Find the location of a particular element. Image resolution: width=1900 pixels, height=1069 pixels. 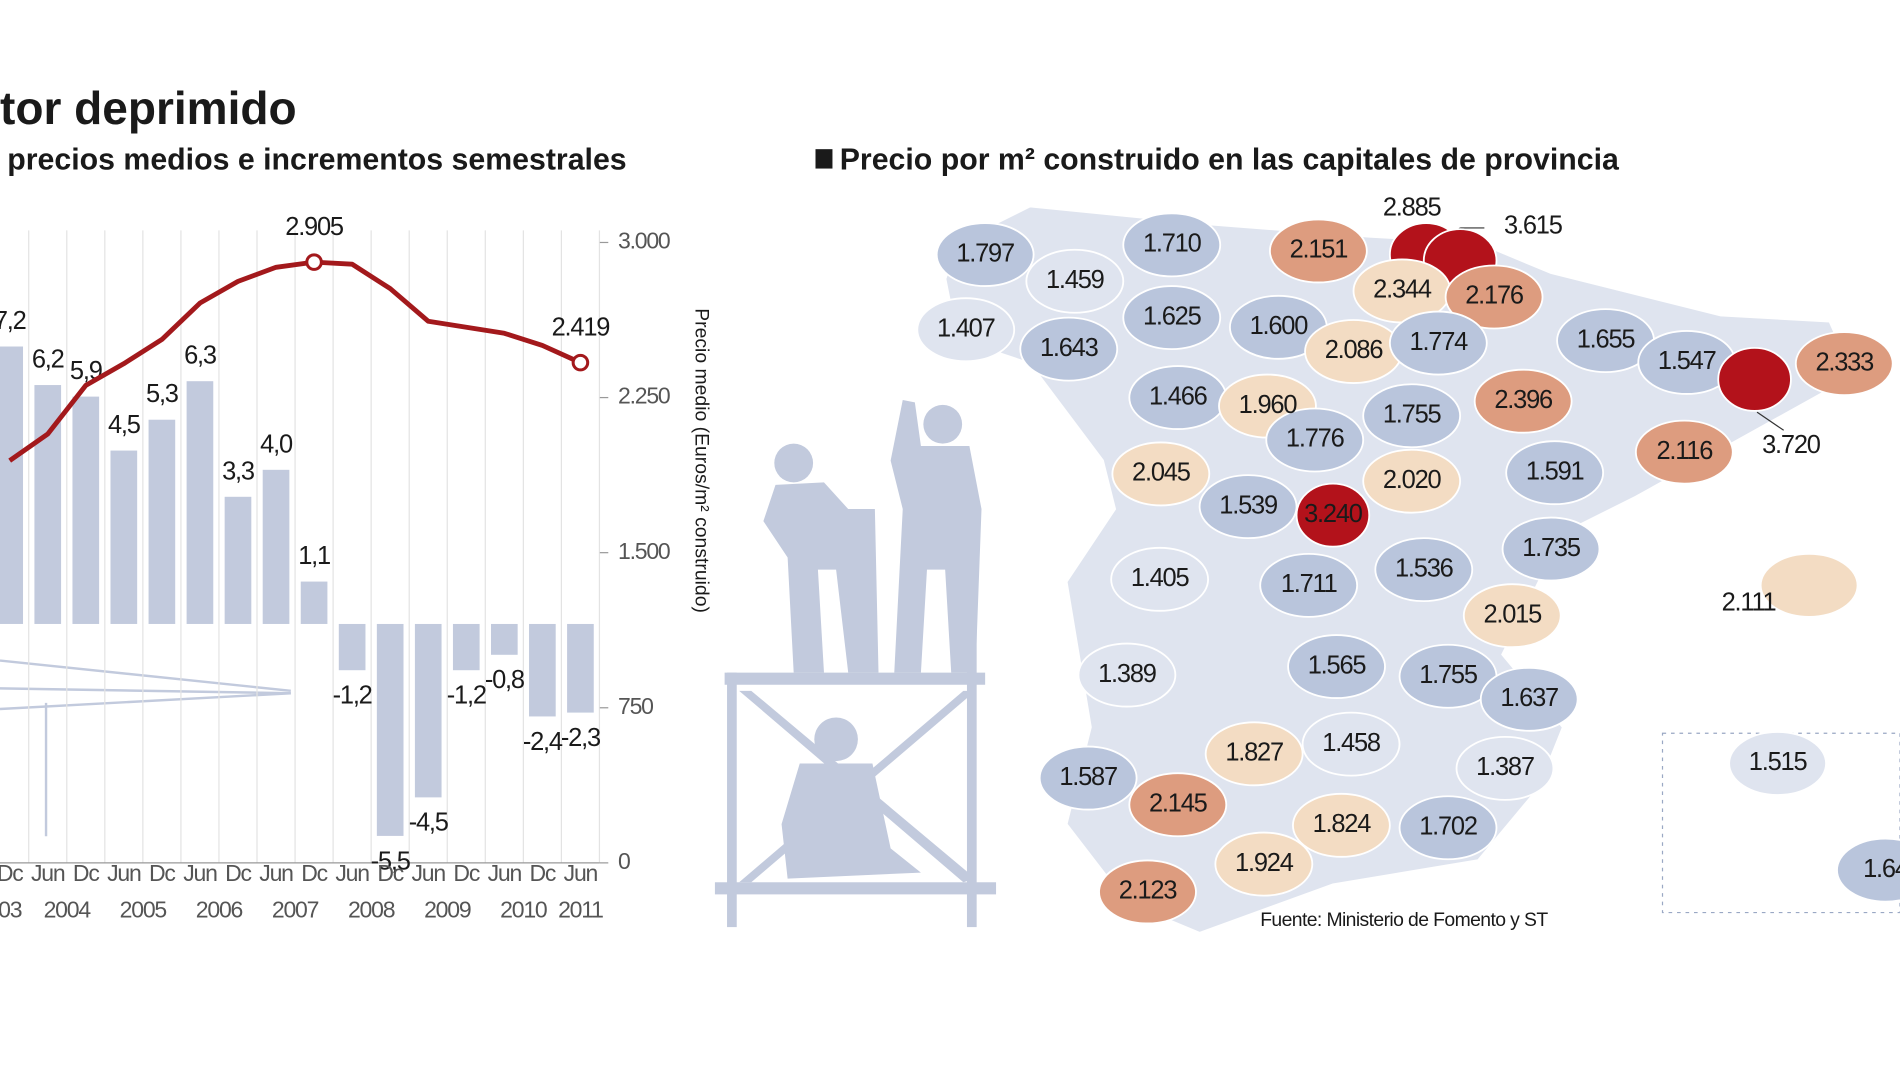

province-label: 1.389 is located at coordinates (1127, 674).